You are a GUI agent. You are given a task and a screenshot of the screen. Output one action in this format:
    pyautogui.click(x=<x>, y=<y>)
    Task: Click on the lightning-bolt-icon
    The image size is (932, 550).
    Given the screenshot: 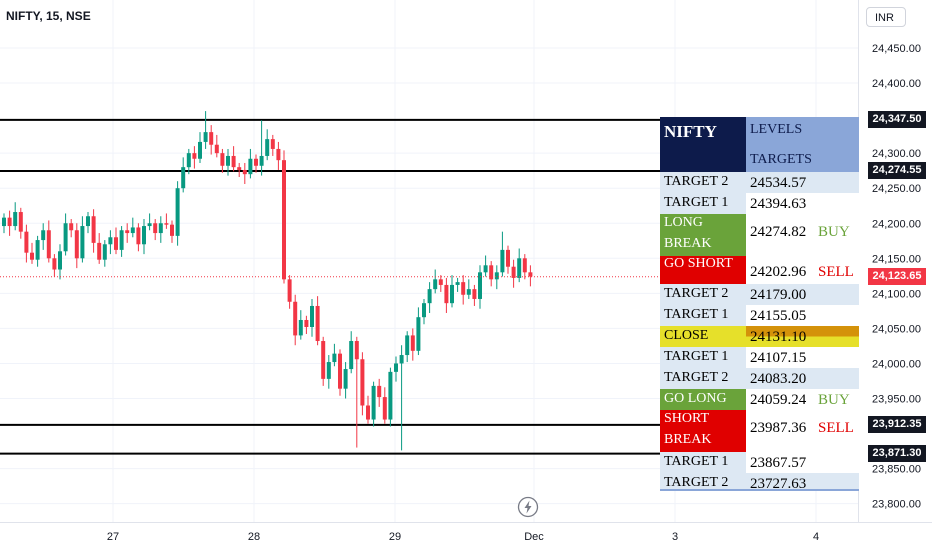 What is the action you would take?
    pyautogui.click(x=528, y=507)
    